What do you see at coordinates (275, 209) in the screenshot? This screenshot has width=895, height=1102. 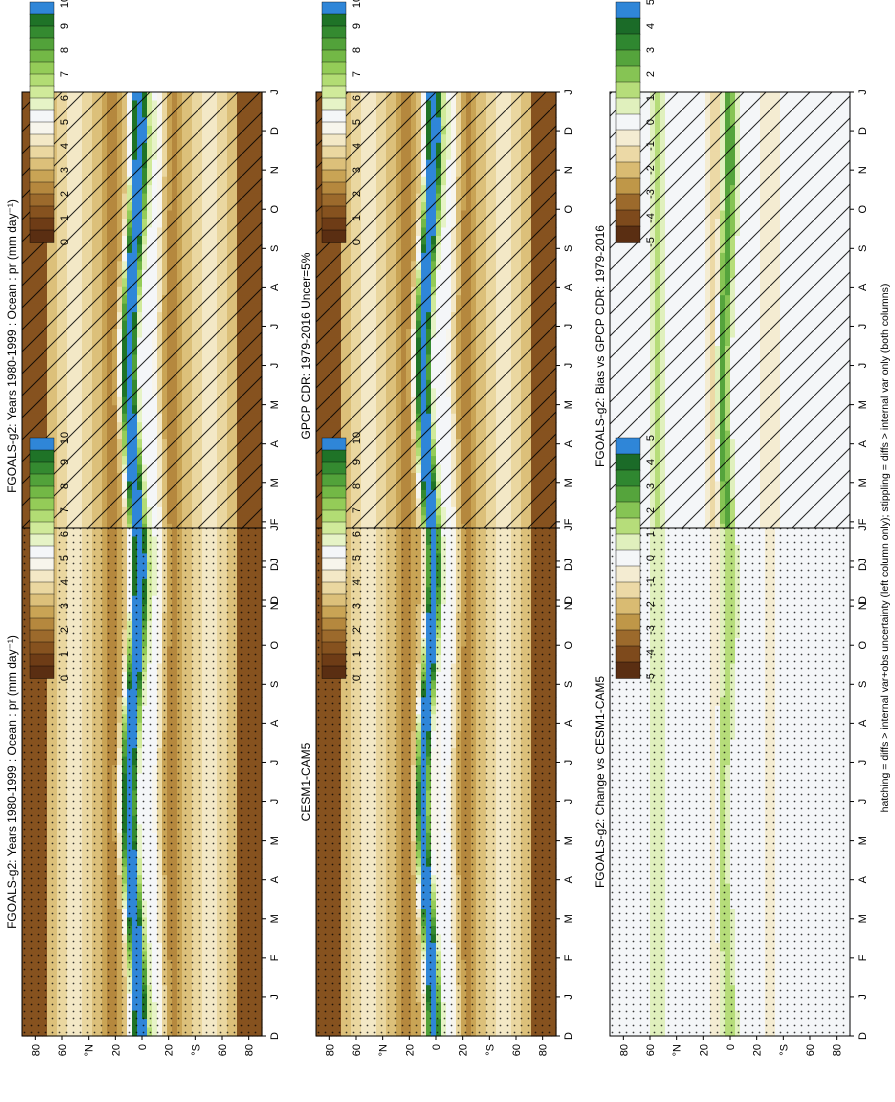 I see `month-tick-label: O` at bounding box center [275, 209].